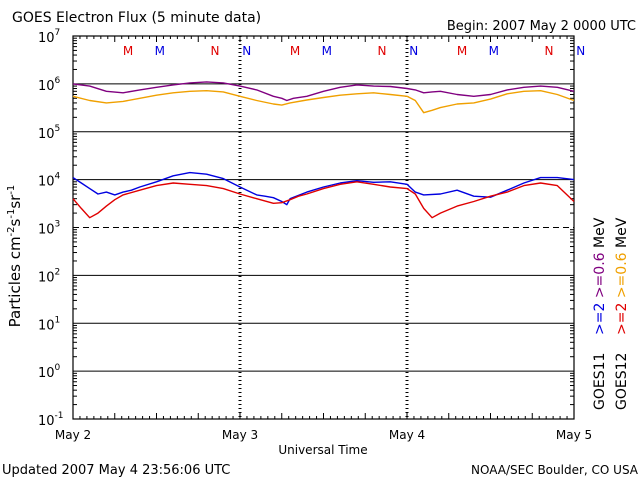 The width and height of the screenshot is (640, 480). What do you see at coordinates (58, 368) in the screenshot?
I see `y-tick-exponent: 0` at bounding box center [58, 368].